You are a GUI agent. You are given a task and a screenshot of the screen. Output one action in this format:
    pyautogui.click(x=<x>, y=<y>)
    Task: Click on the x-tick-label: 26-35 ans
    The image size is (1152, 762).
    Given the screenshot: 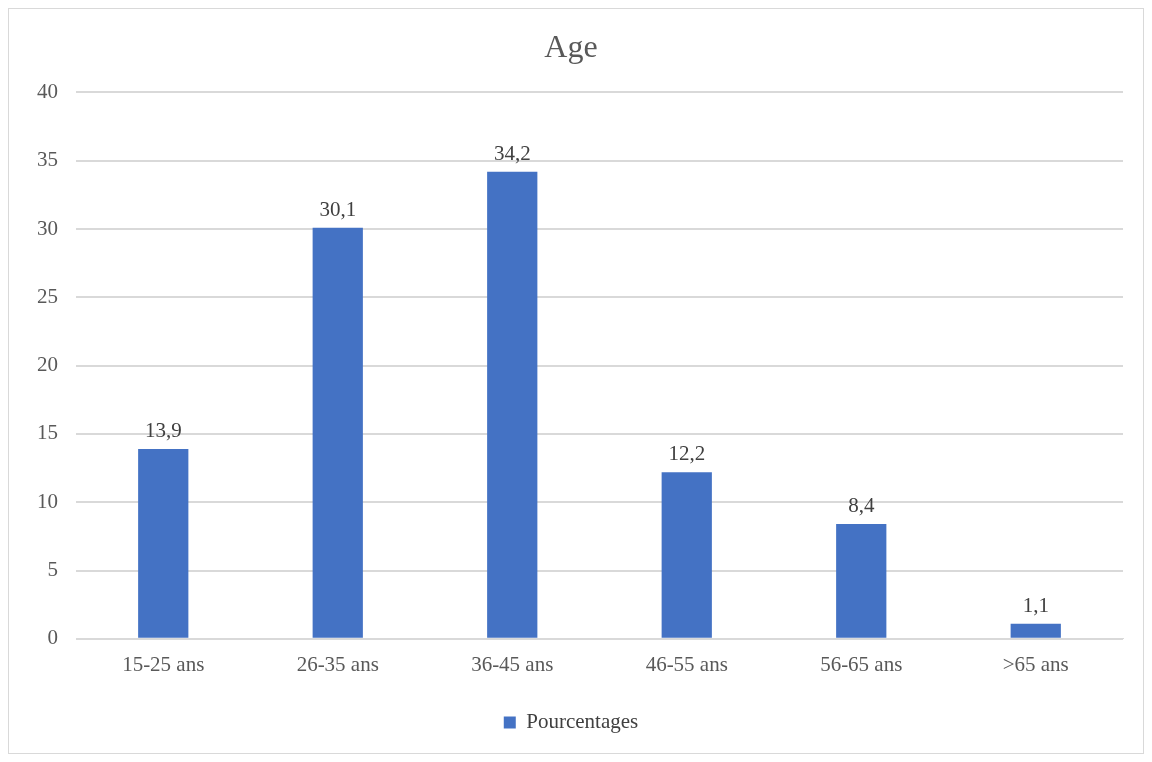 What is the action you would take?
    pyautogui.click(x=337, y=663)
    